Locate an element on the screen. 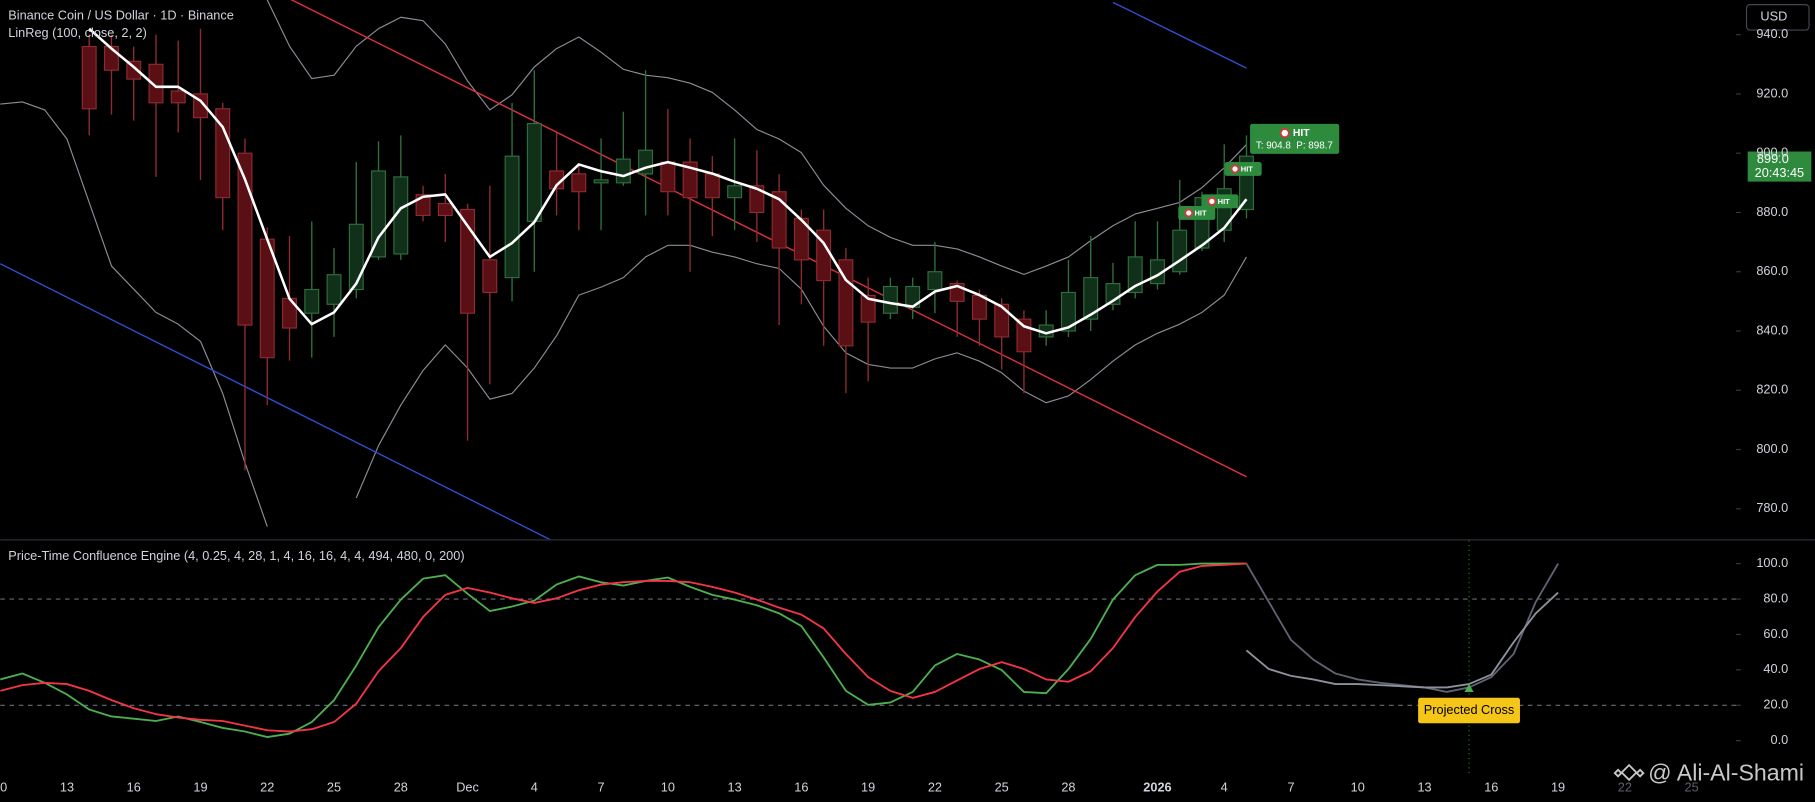  currency: USD is located at coordinates (1773, 16).